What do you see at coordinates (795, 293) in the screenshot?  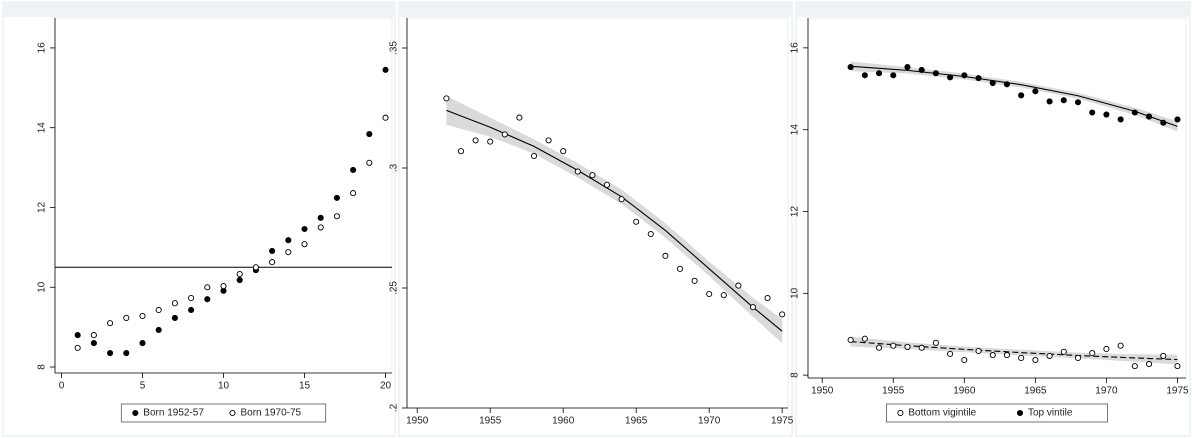 I see `y-tick-label: 10` at bounding box center [795, 293].